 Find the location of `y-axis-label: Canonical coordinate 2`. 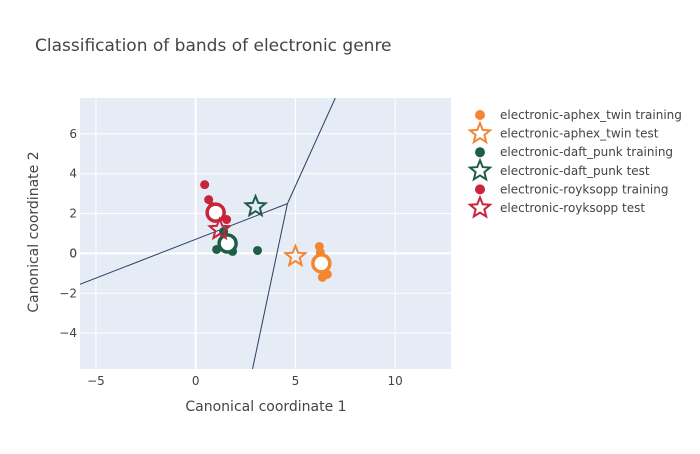

y-axis-label: Canonical coordinate 2 is located at coordinates (34, 231).